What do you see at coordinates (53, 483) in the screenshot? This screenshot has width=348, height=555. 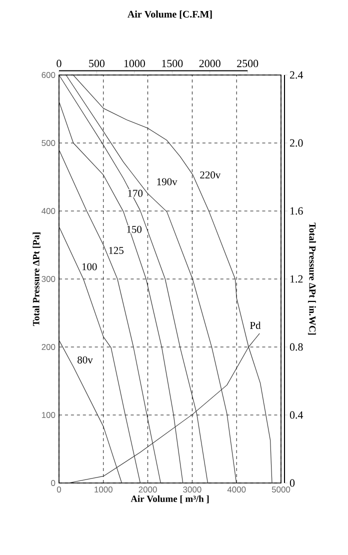 I see `y-tick-label: 0` at bounding box center [53, 483].